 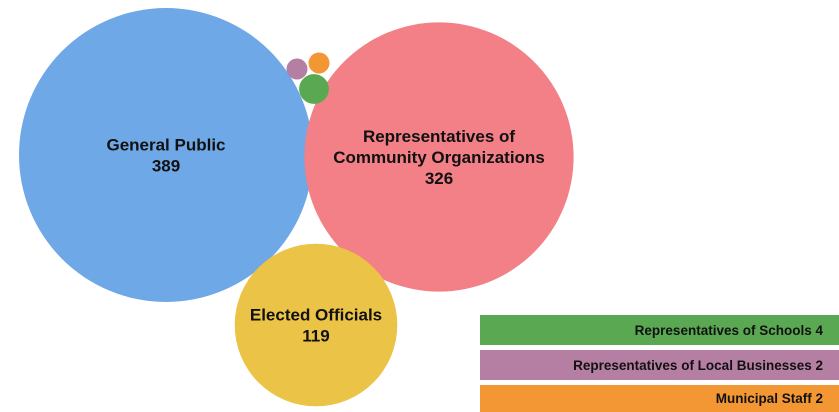 I want to click on bubble-municipal-staff, so click(x=319, y=63).